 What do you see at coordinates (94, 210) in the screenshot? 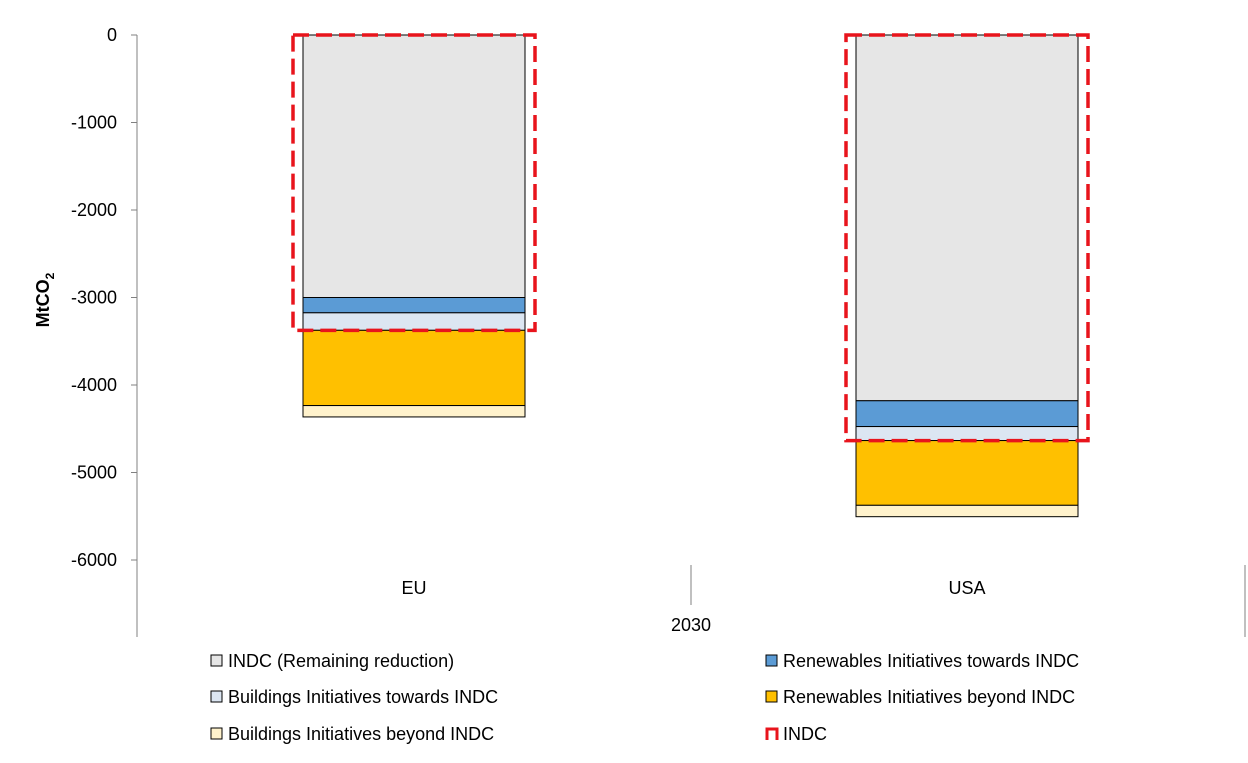
I see `y-tick-label: -2000` at bounding box center [94, 210].